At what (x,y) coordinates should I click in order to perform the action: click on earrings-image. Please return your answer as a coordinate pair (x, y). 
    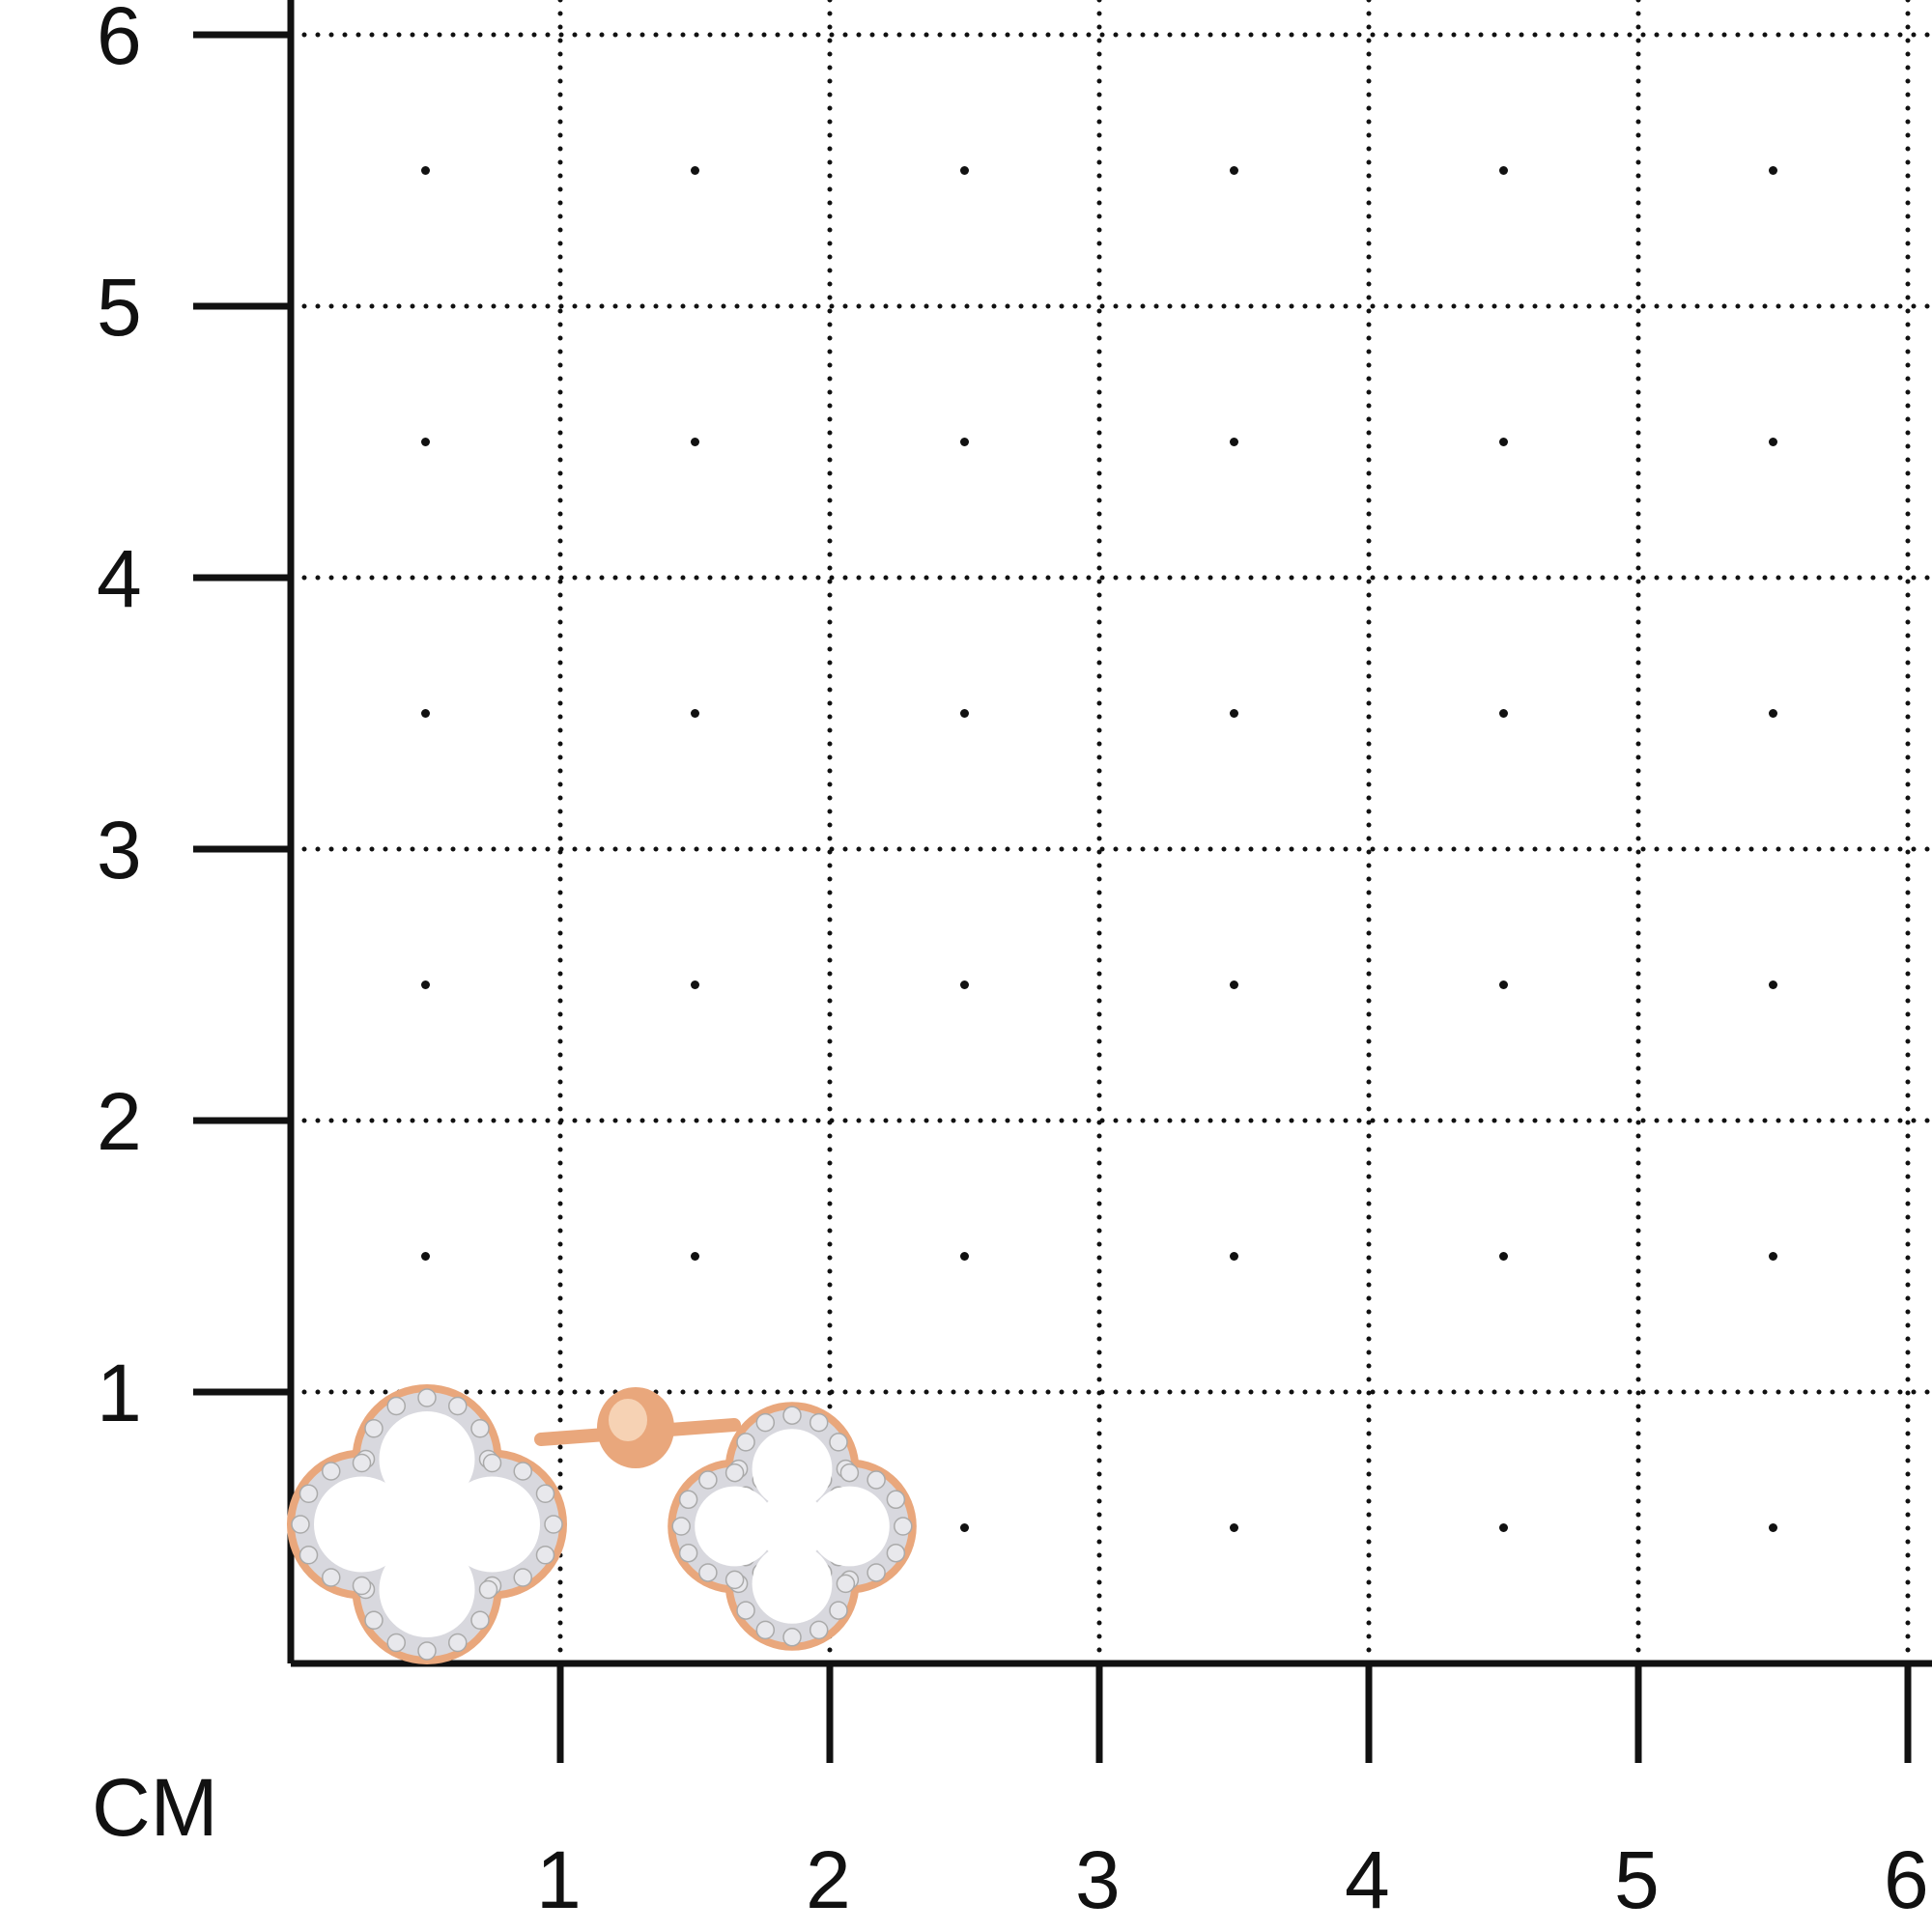
    Looking at the image, I should click on (602, 1524).